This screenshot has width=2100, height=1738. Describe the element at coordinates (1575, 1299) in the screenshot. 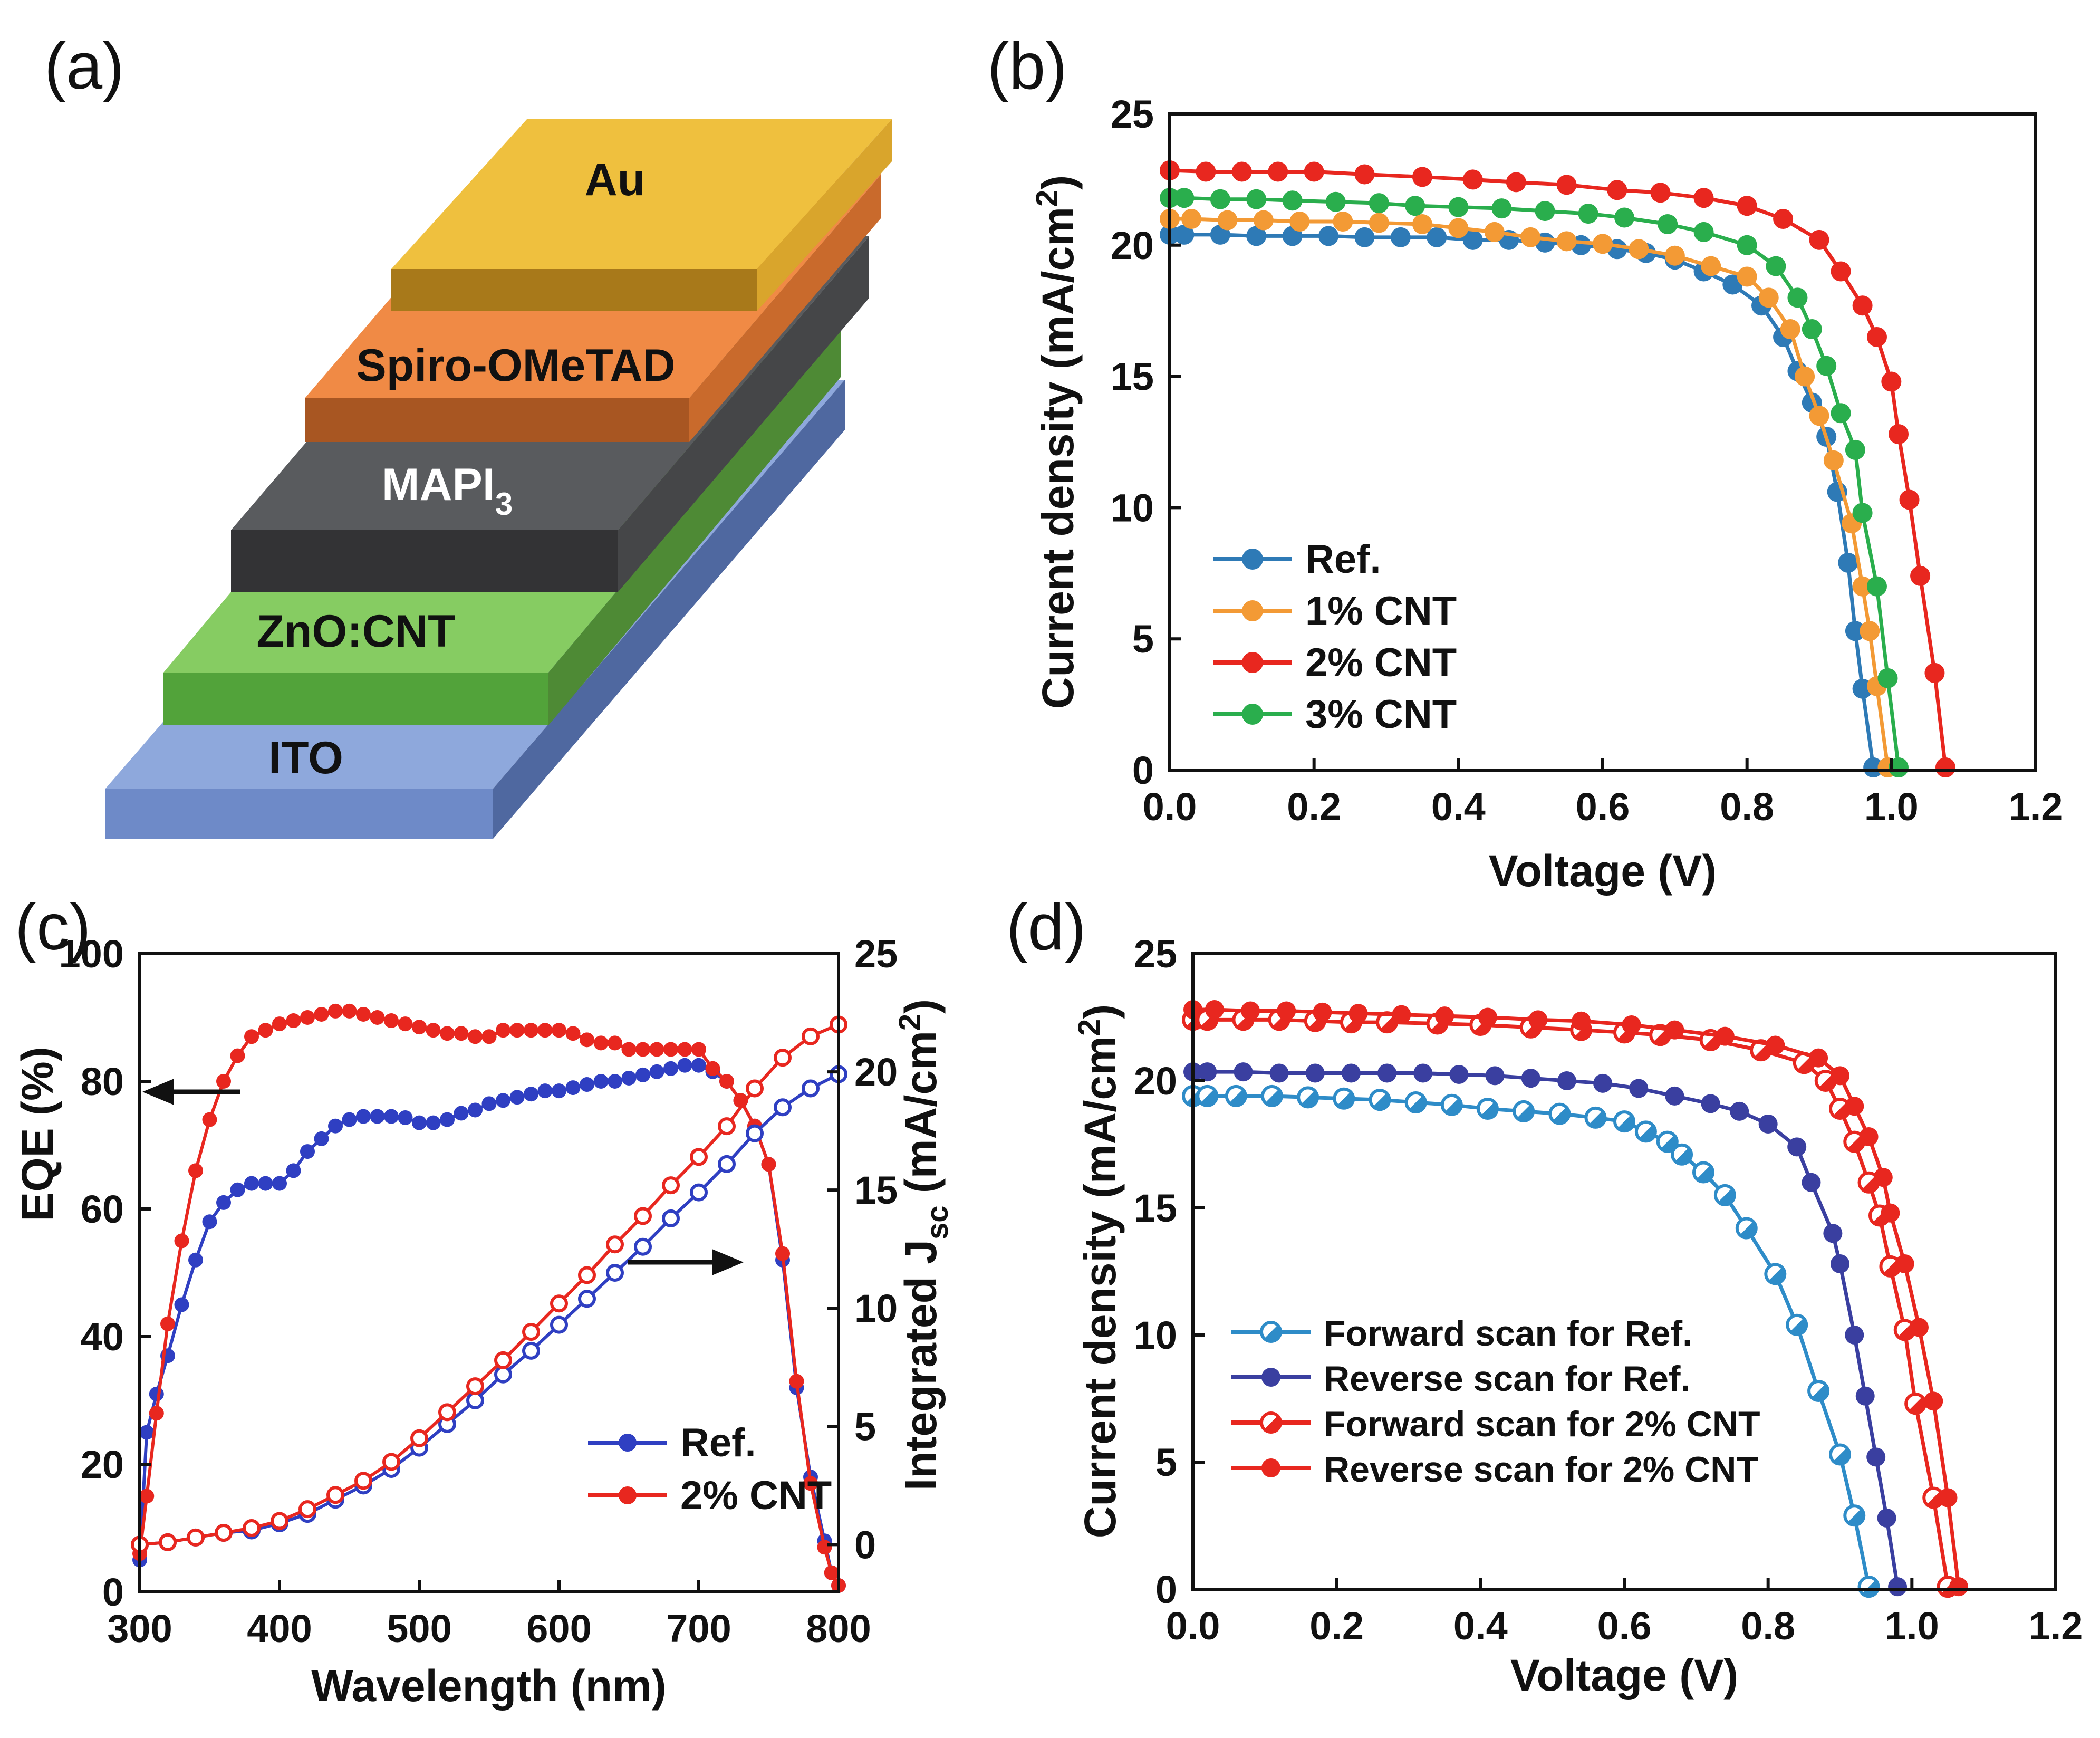

I see `chart-d-series-layer` at that location.